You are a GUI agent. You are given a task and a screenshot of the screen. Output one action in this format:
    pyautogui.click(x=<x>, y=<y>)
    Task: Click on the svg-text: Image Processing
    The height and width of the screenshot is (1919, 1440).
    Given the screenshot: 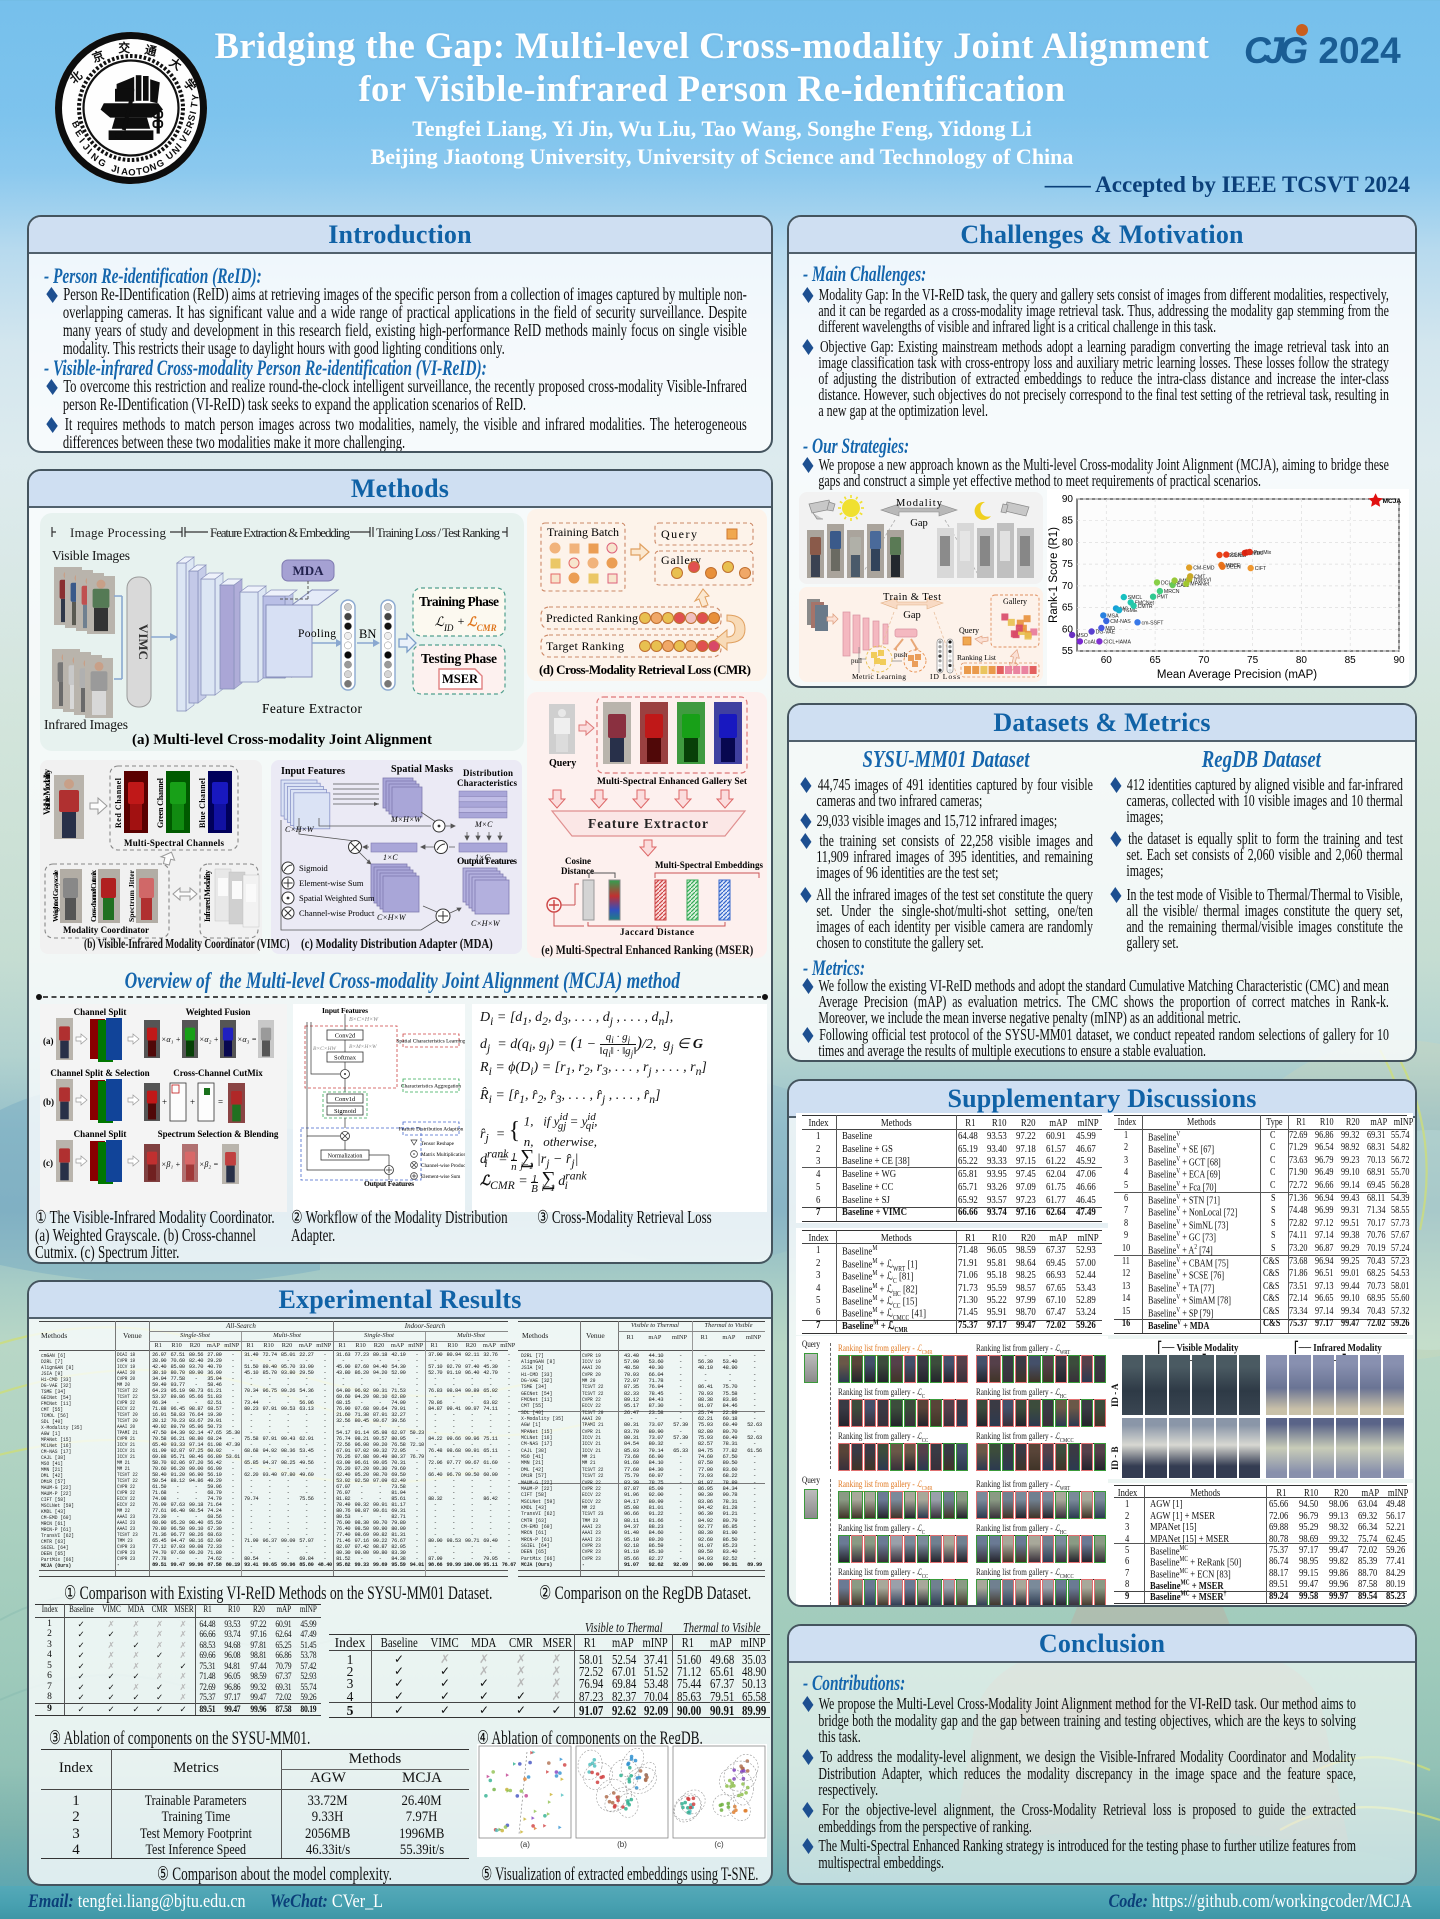 What is the action you would take?
    pyautogui.click(x=118, y=532)
    